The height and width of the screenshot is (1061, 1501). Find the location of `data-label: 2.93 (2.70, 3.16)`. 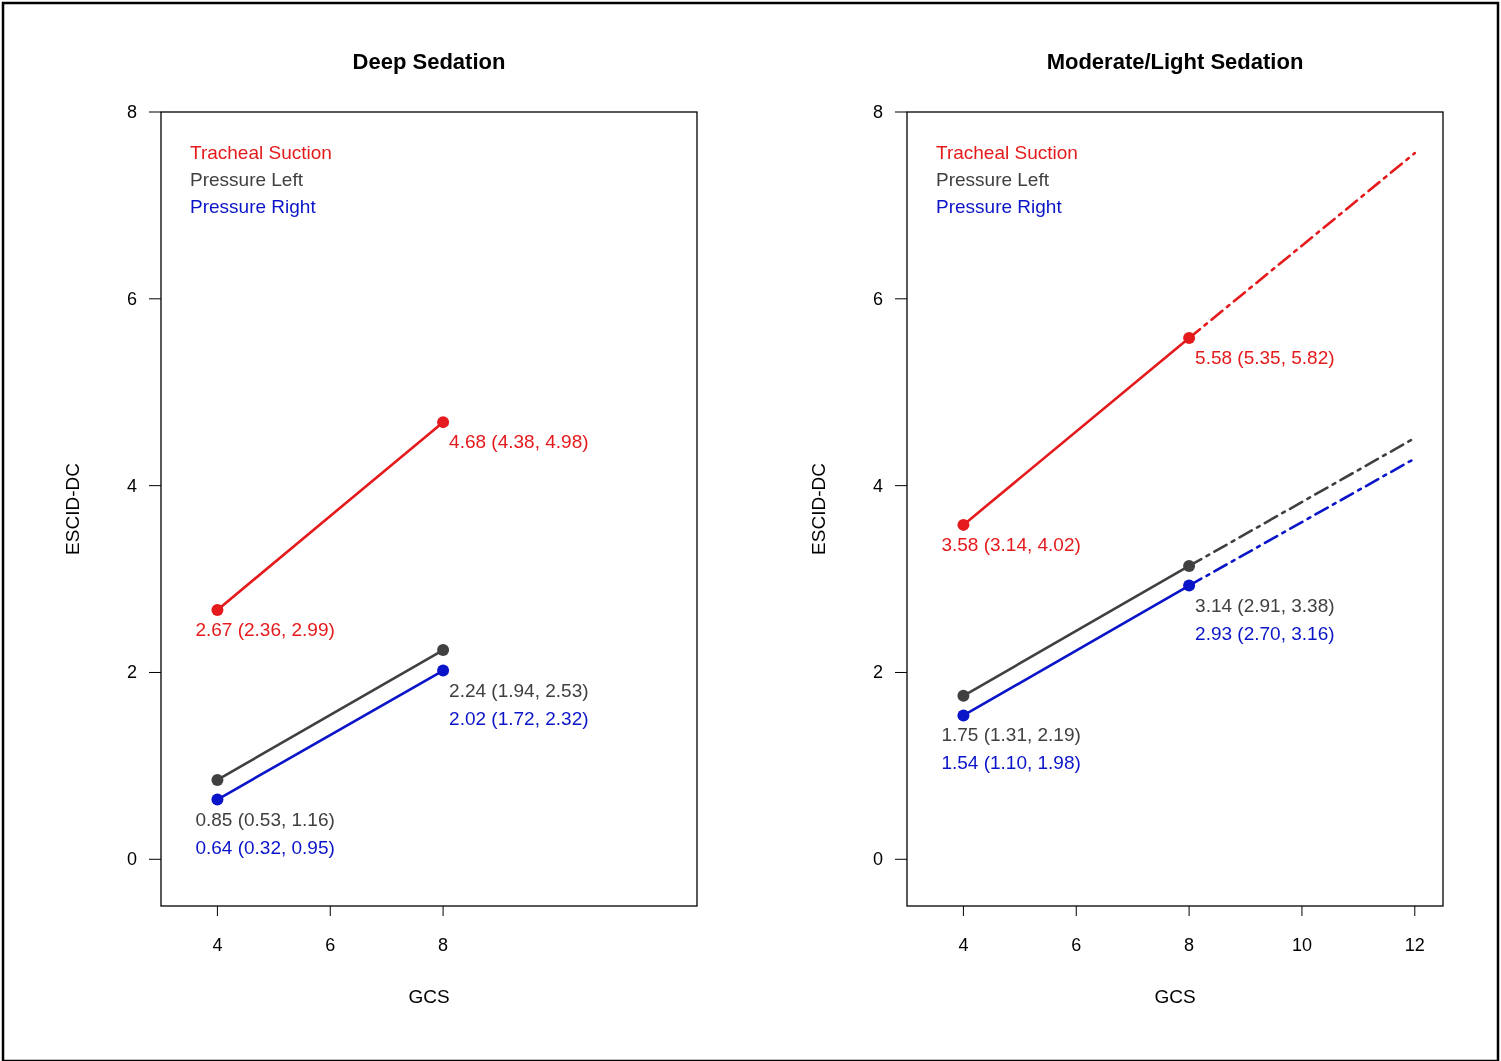

data-label: 2.93 (2.70, 3.16) is located at coordinates (1265, 633).